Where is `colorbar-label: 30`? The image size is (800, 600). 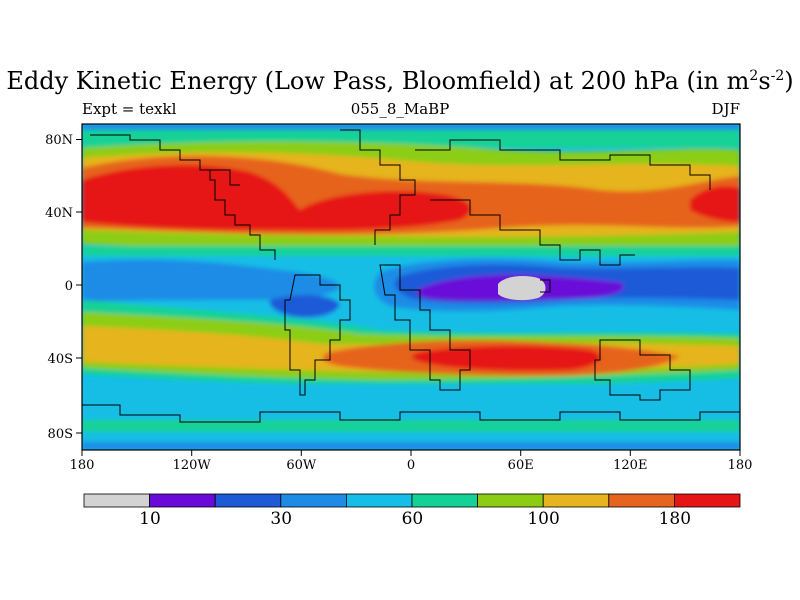
colorbar-label: 30 is located at coordinates (281, 519).